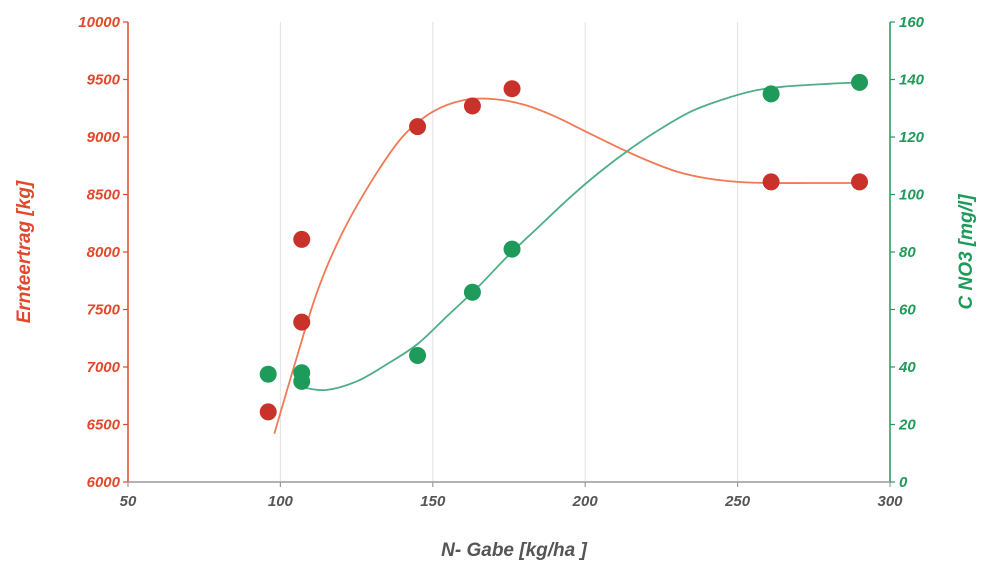 Image resolution: width=984 pixels, height=562 pixels. I want to click on y-right-tick-label: 20, so click(907, 425).